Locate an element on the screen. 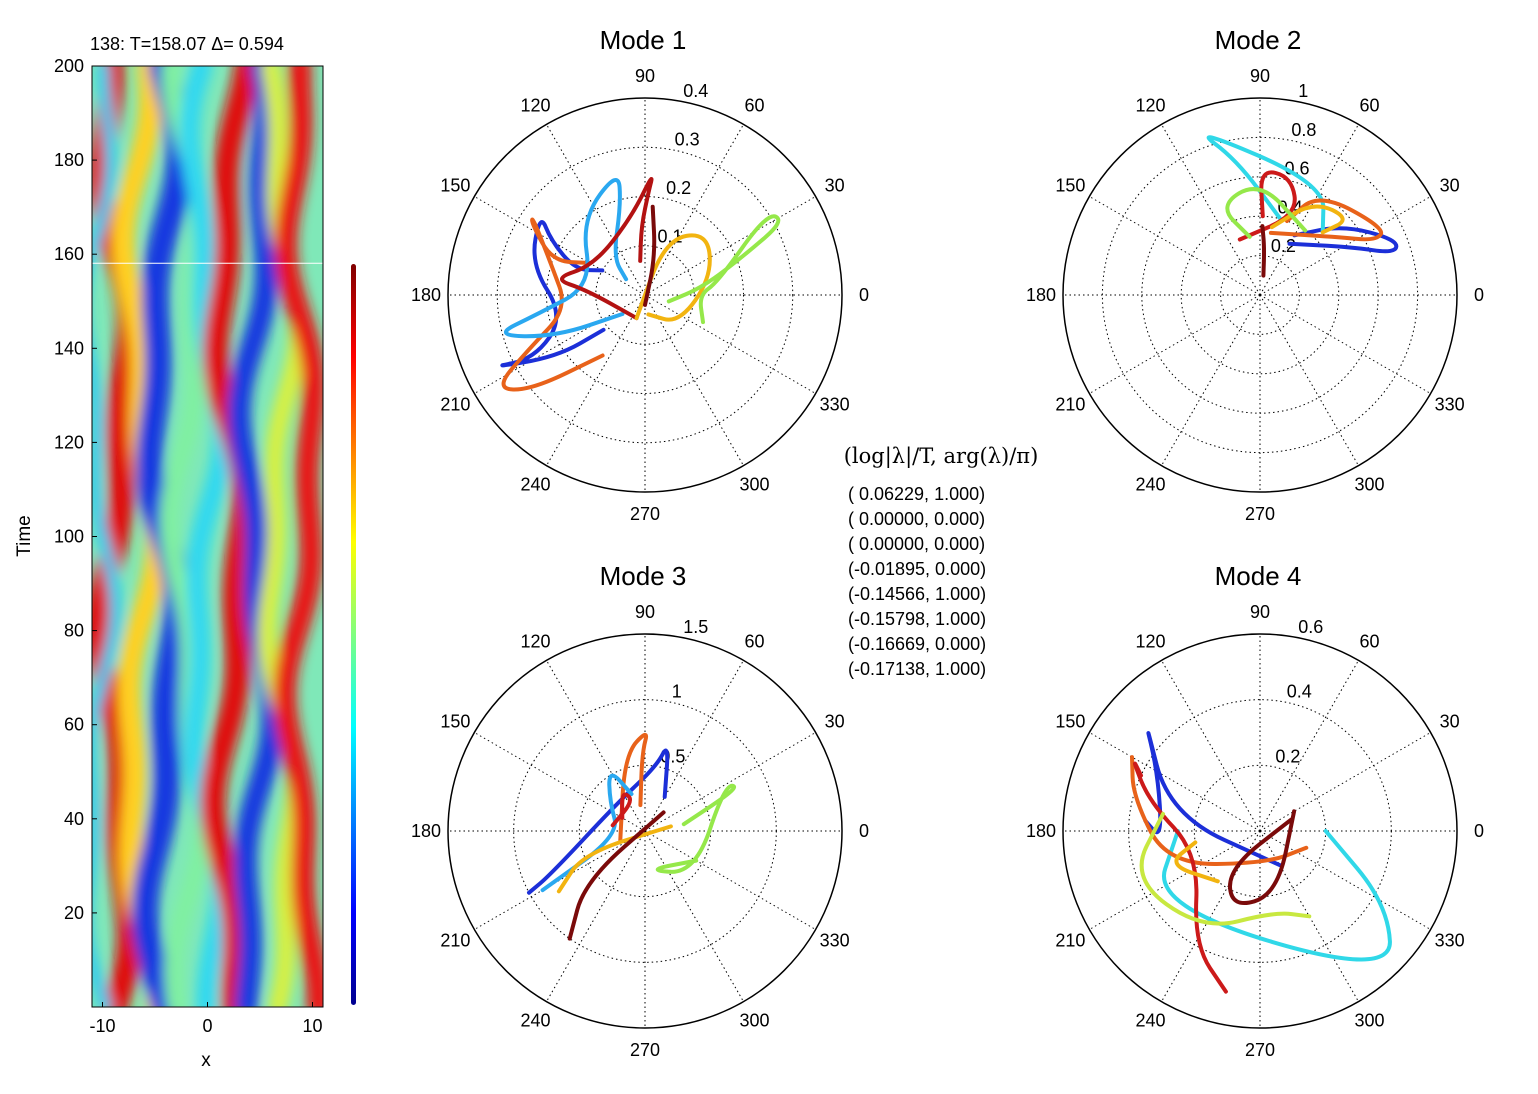  heatmap-image is located at coordinates (207, 536).